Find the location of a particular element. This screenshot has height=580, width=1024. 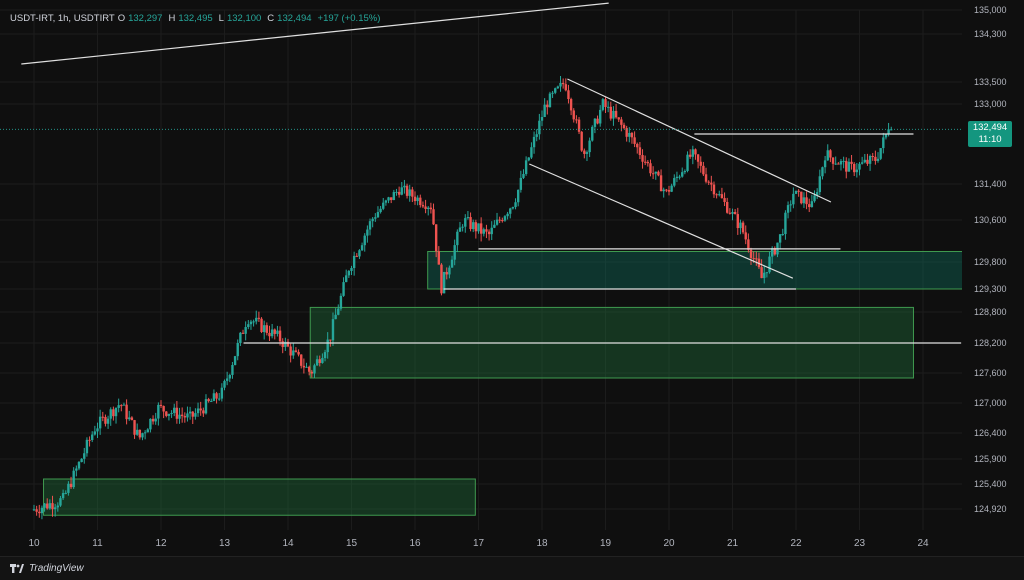

time-axis-bg is located at coordinates (512, 543).